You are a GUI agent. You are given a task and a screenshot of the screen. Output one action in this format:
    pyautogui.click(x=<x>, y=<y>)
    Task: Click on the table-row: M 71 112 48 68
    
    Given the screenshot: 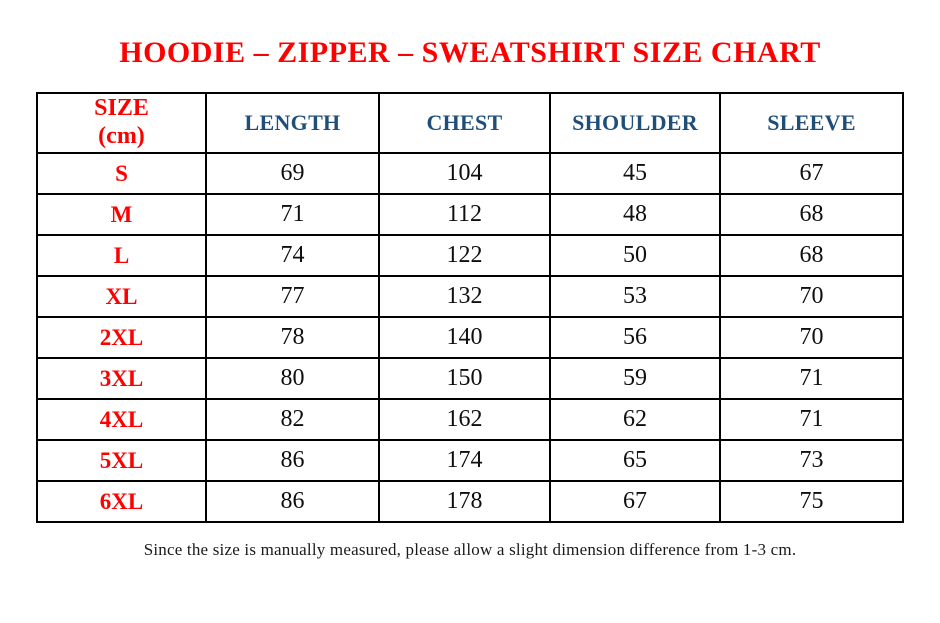 What is the action you would take?
    pyautogui.click(x=470, y=214)
    